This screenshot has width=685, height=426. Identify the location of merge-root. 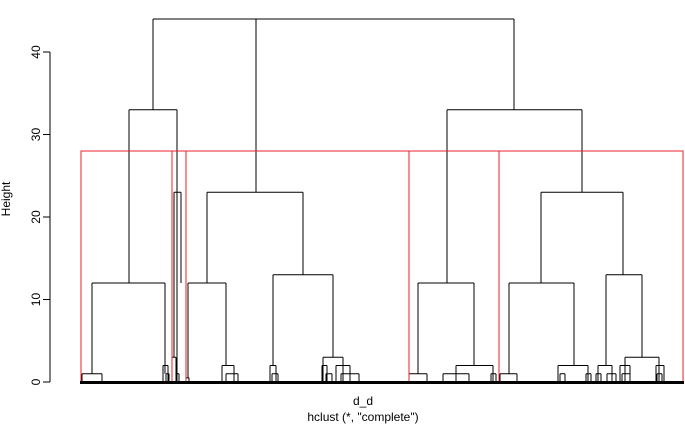
(333, 64).